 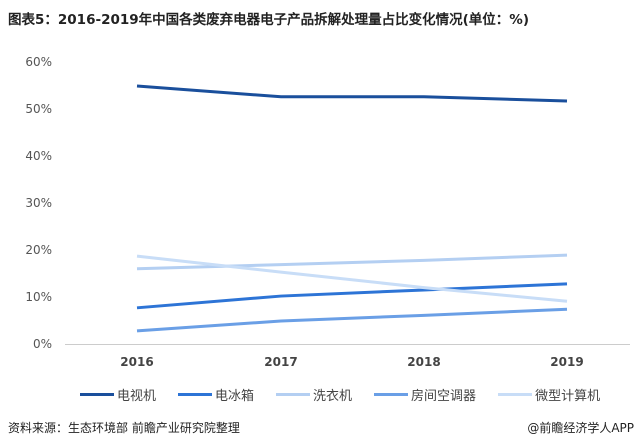 I want to click on source-note: 资料来源：生态环境部 前瞻产业研究院整理, so click(x=124, y=428).